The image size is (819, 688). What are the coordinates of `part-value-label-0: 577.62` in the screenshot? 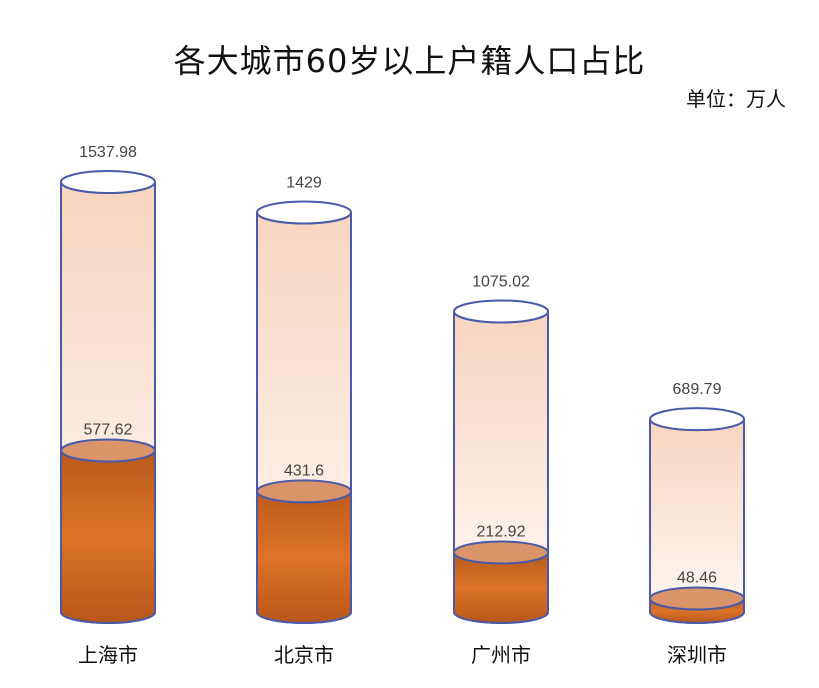 It's located at (108, 430).